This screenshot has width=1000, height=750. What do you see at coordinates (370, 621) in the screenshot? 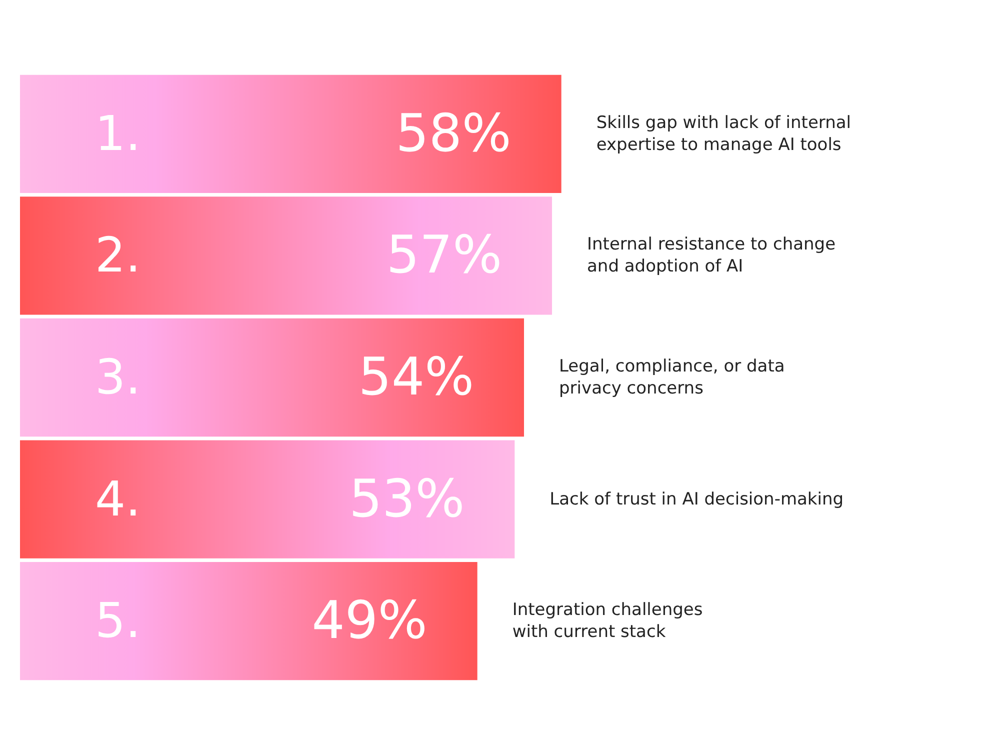
I see `data-label: 49%` at bounding box center [370, 621].